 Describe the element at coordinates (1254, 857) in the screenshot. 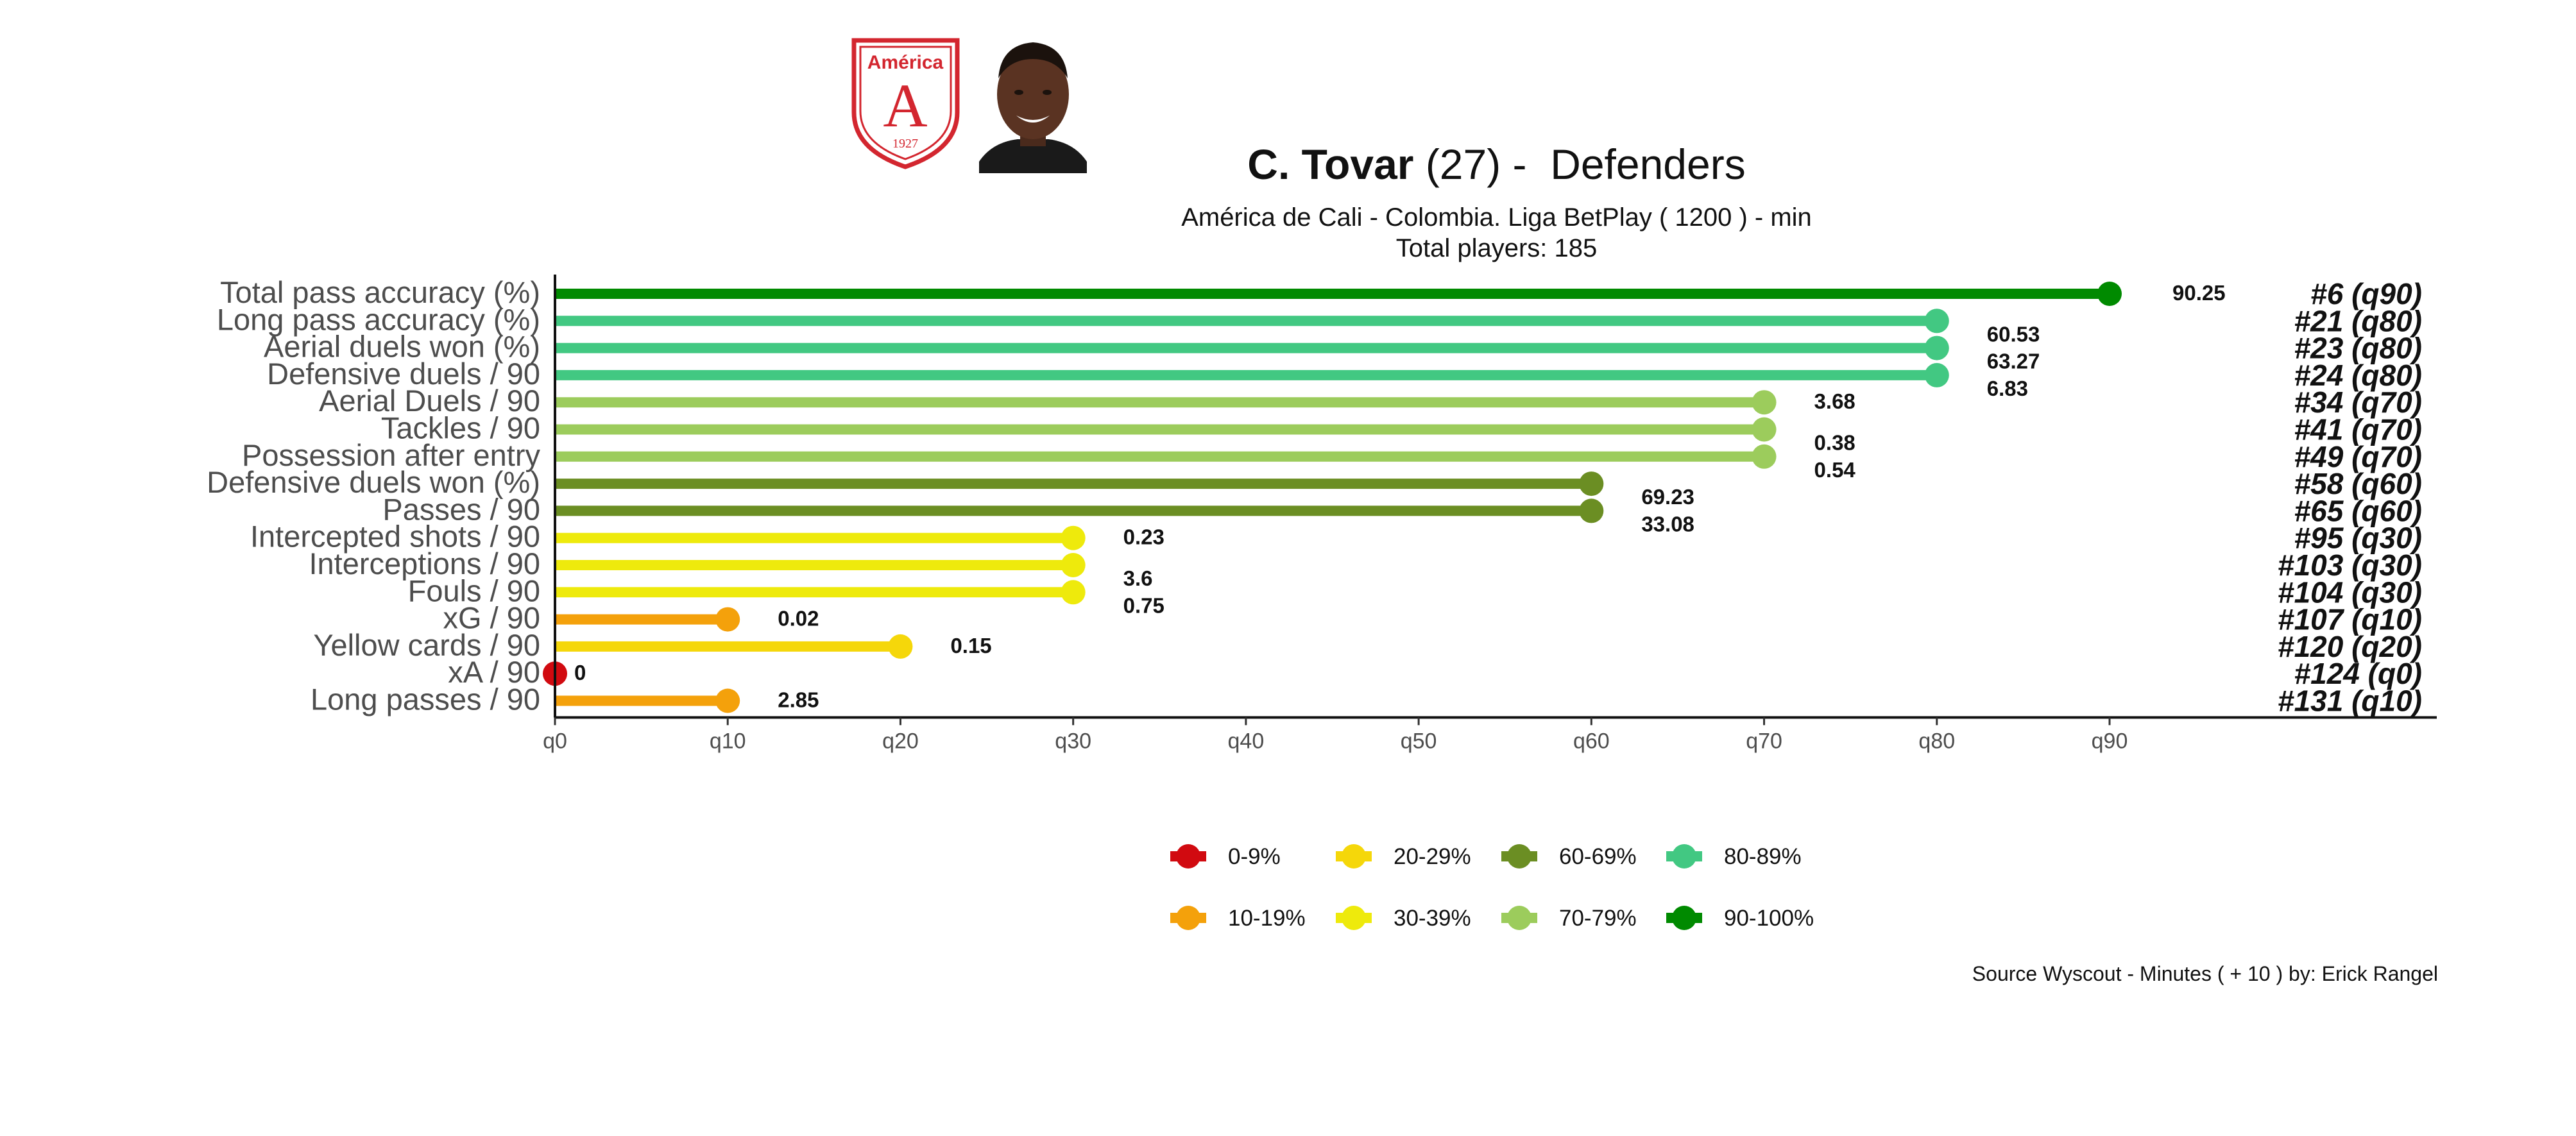

I see `legend-label: 0-9%` at that location.